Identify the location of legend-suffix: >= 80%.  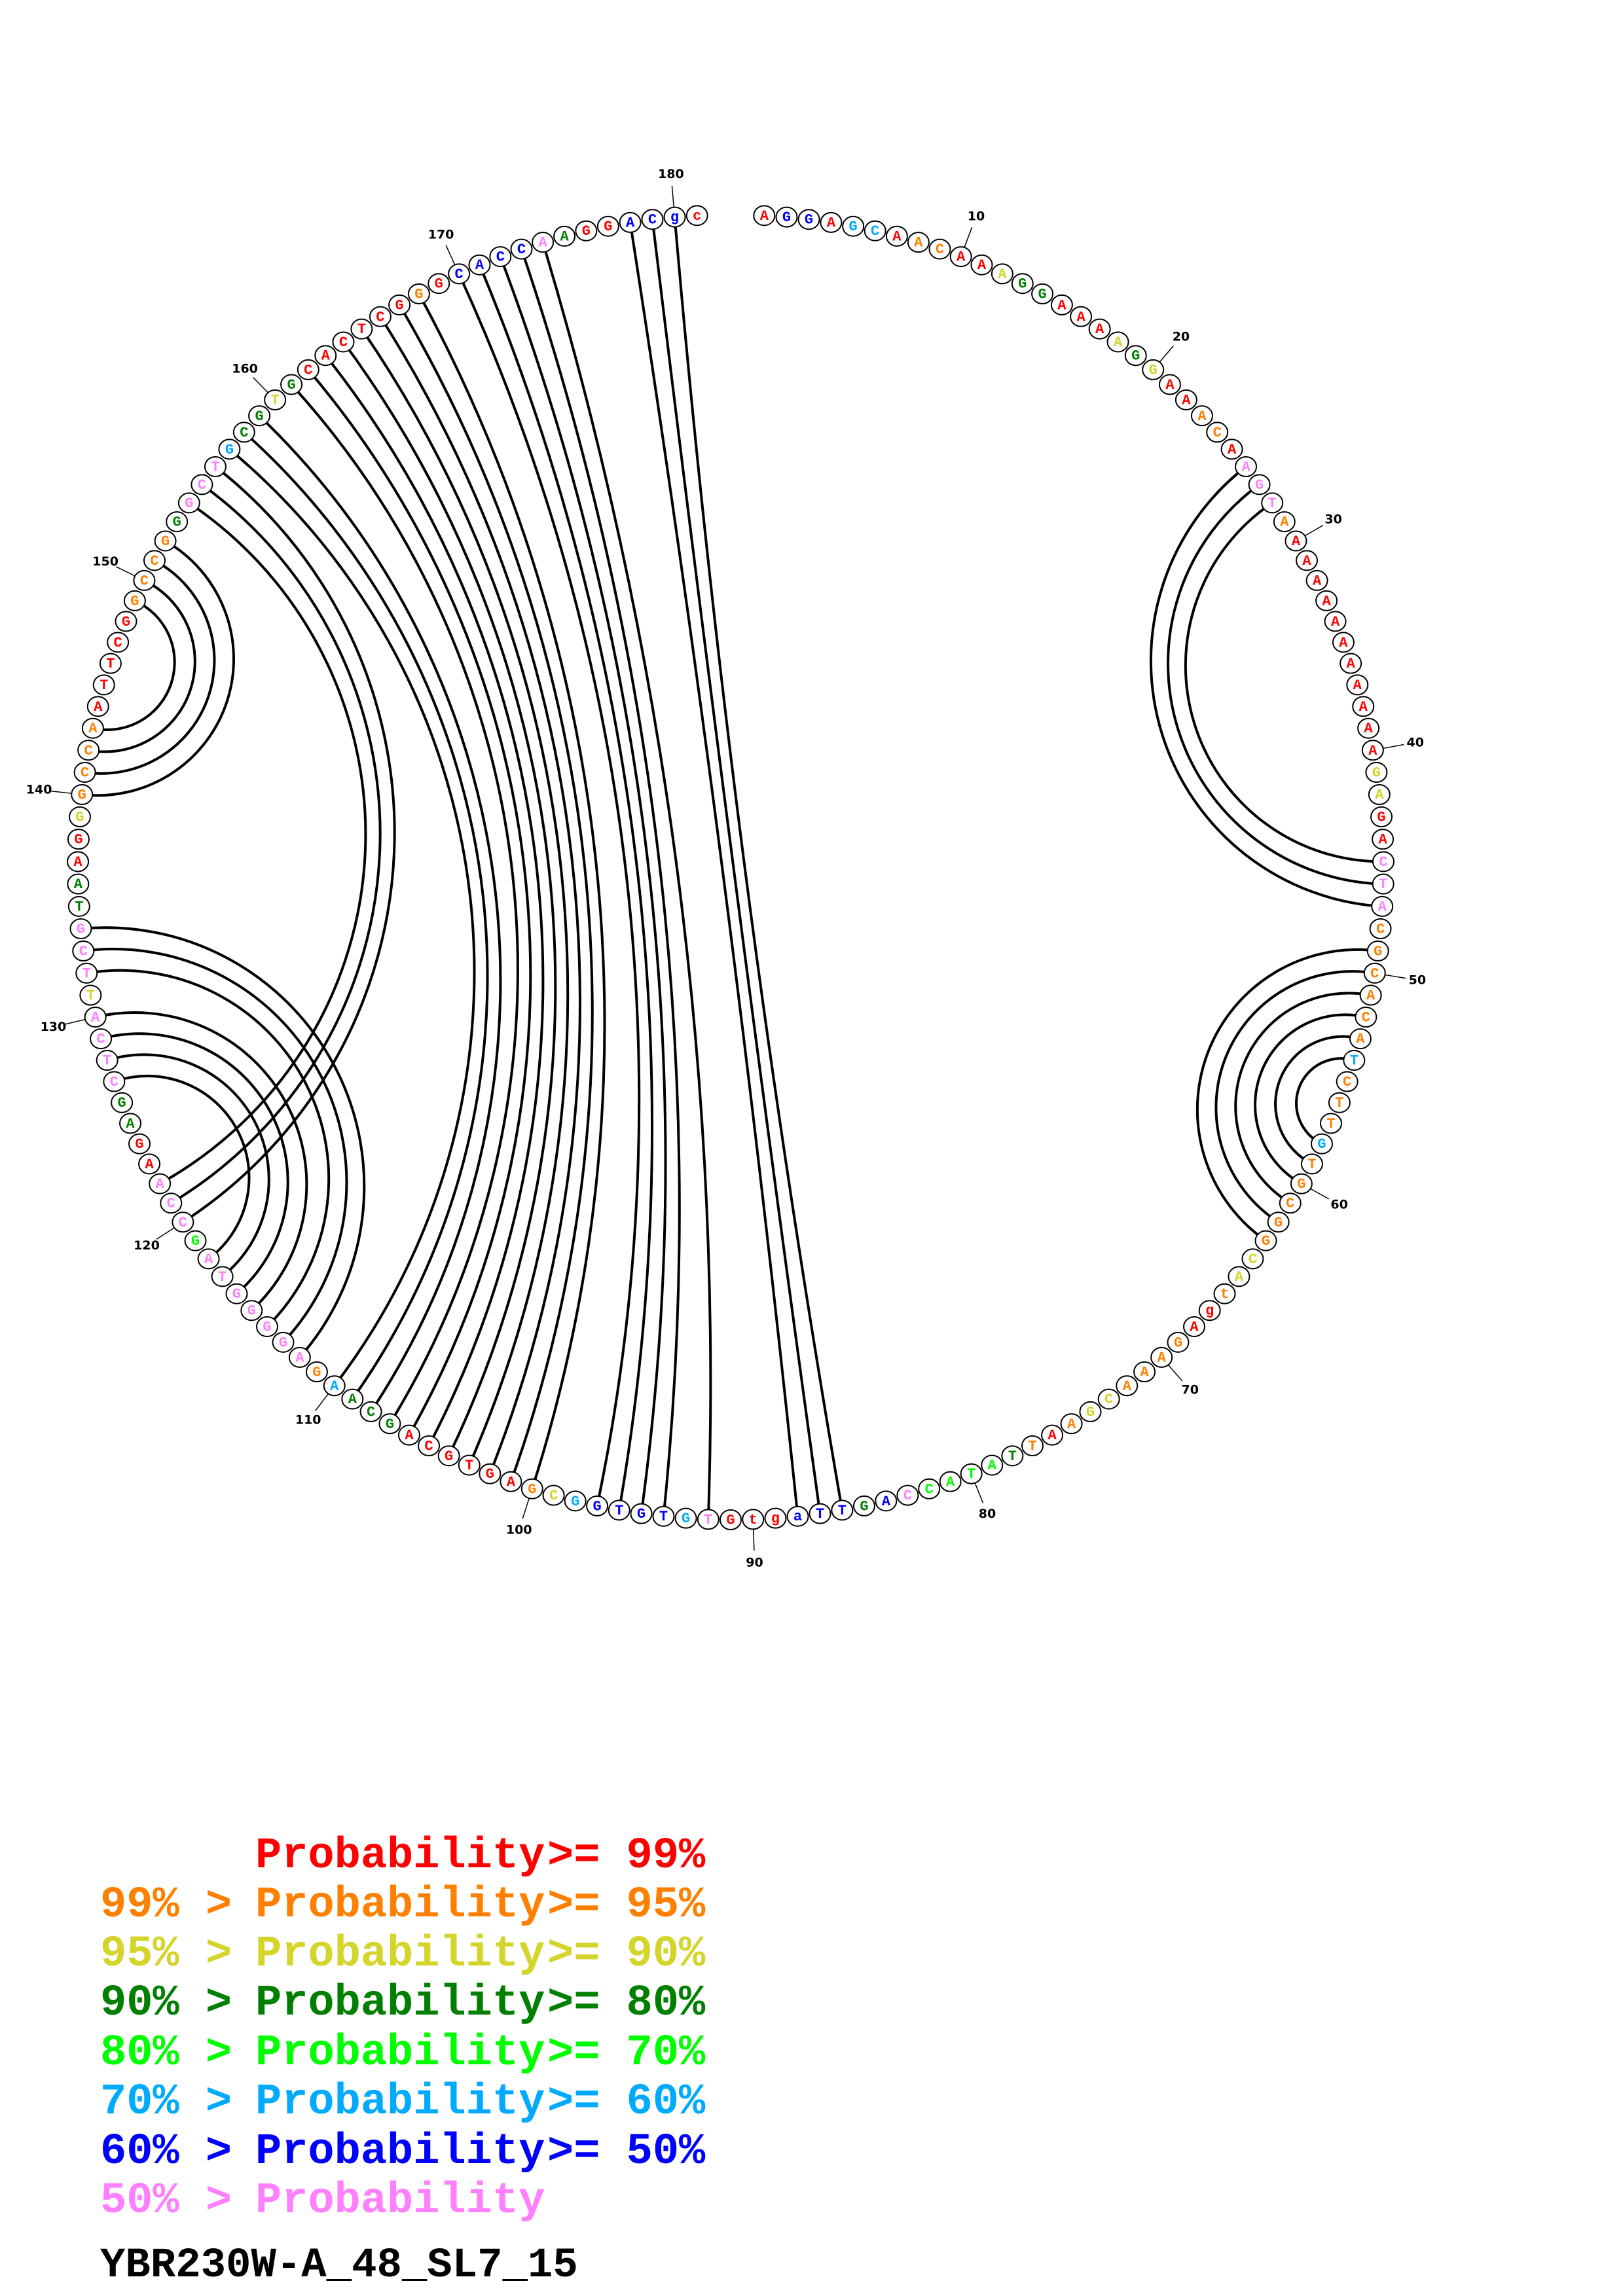
(626, 2003).